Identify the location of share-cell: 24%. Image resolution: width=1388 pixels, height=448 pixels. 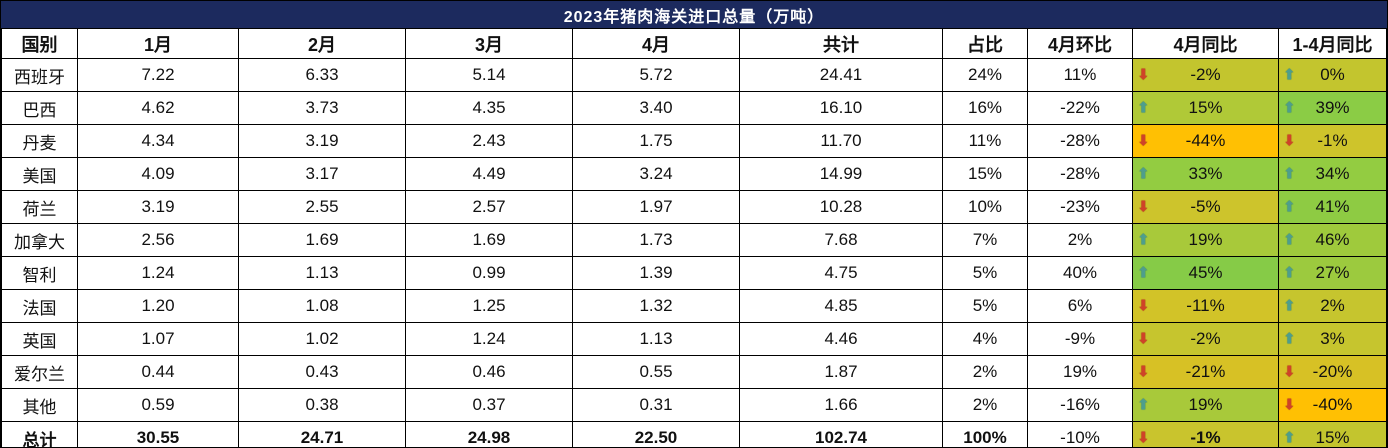
(985, 75).